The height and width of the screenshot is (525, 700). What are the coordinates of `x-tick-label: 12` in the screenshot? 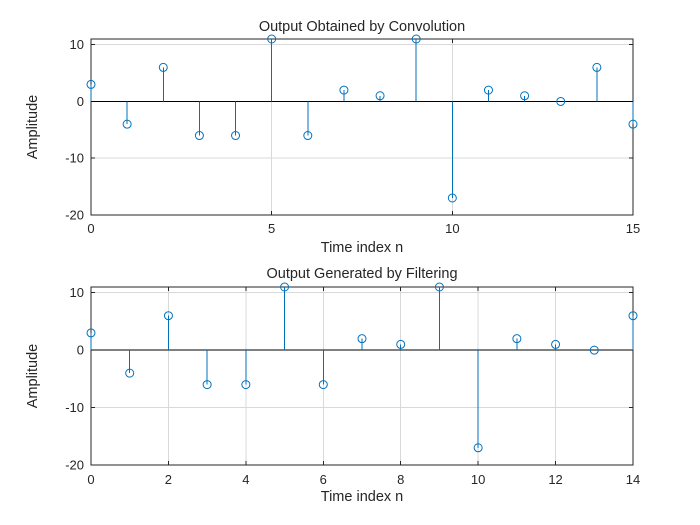 It's located at (555, 479).